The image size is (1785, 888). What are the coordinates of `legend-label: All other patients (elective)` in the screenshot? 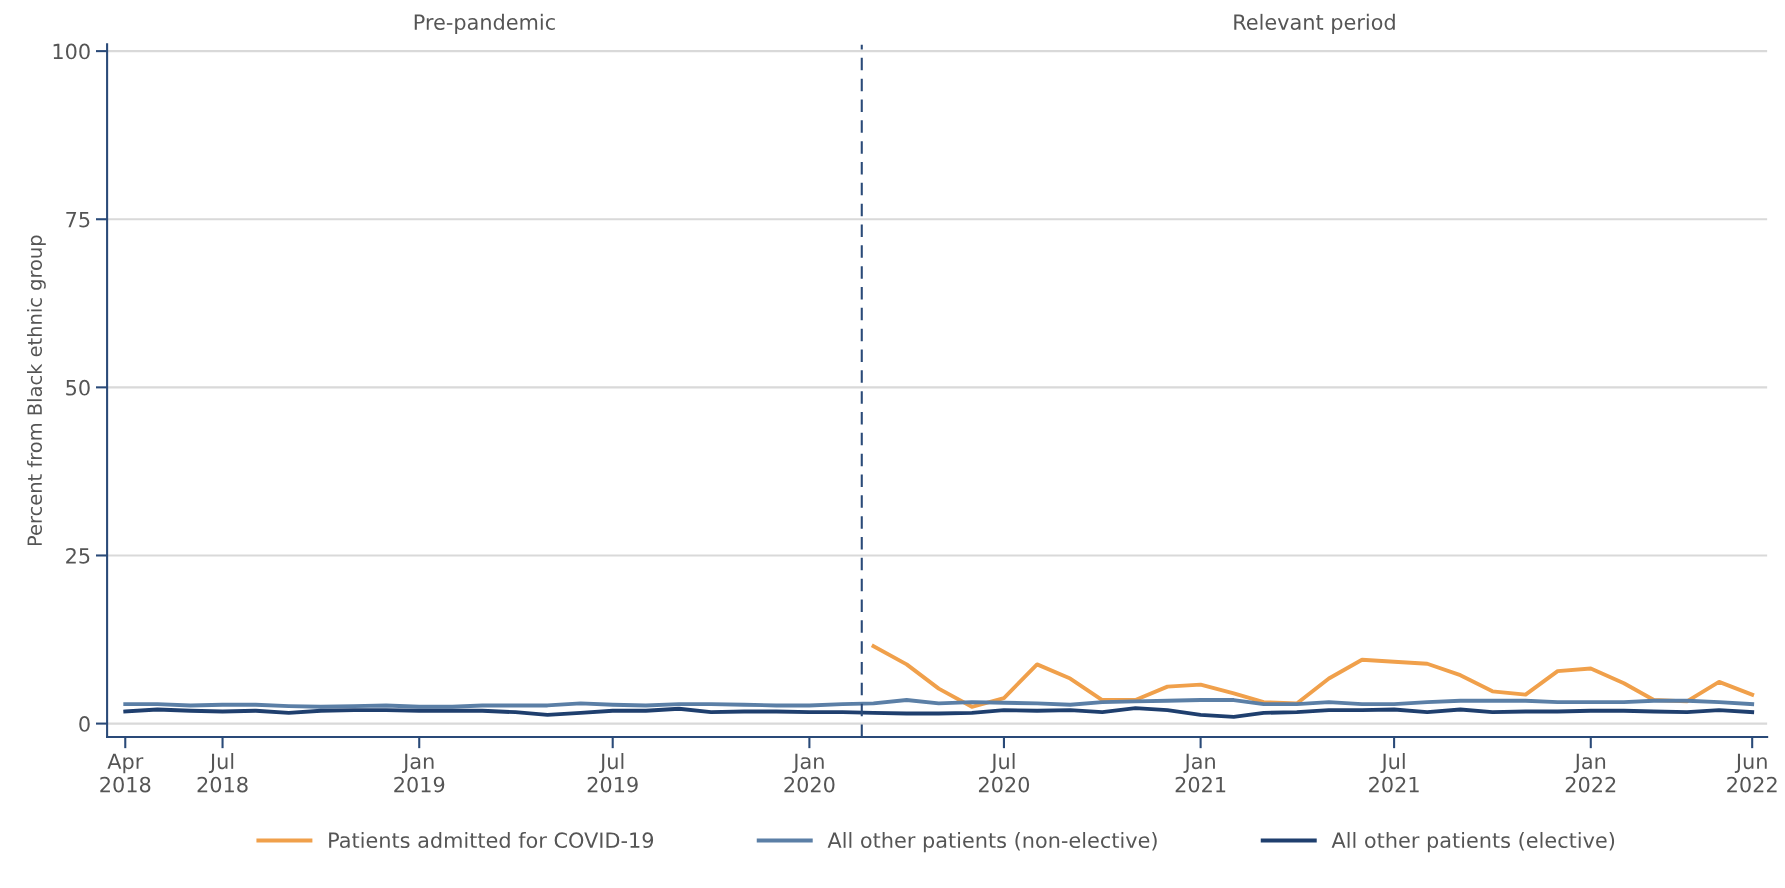 It's located at (1473, 842).